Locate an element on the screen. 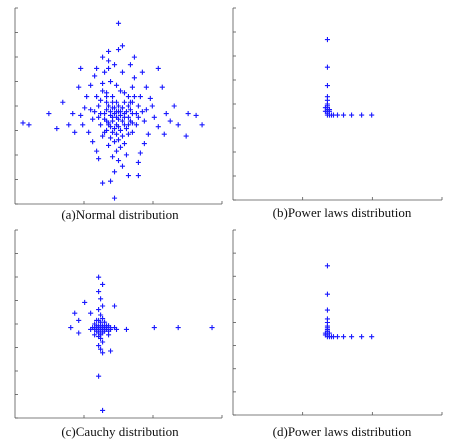  caption-c: (c)Cauchy distribution is located at coordinates (120, 431).